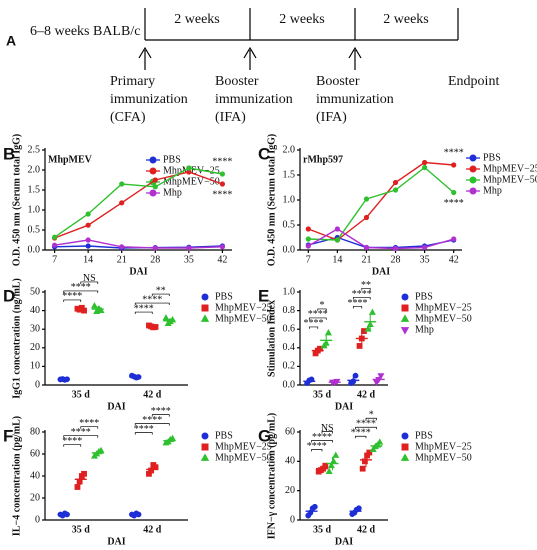 This screenshot has height=550, width=537. I want to click on panel-letter: D, so click(9, 295).